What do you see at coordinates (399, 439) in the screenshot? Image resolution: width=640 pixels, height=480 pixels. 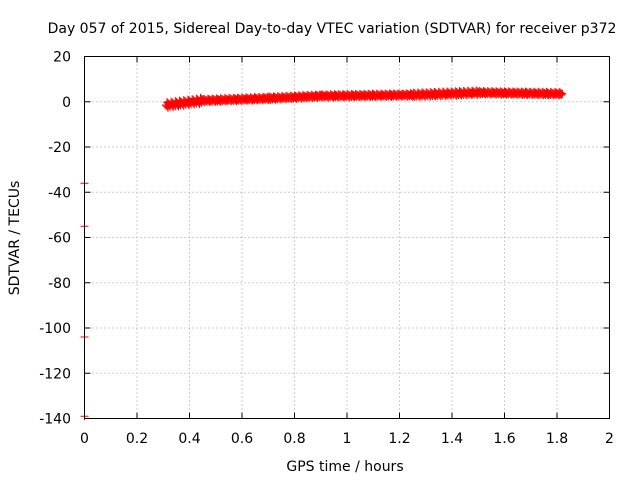 I see `x-tick-label: 1.2` at bounding box center [399, 439].